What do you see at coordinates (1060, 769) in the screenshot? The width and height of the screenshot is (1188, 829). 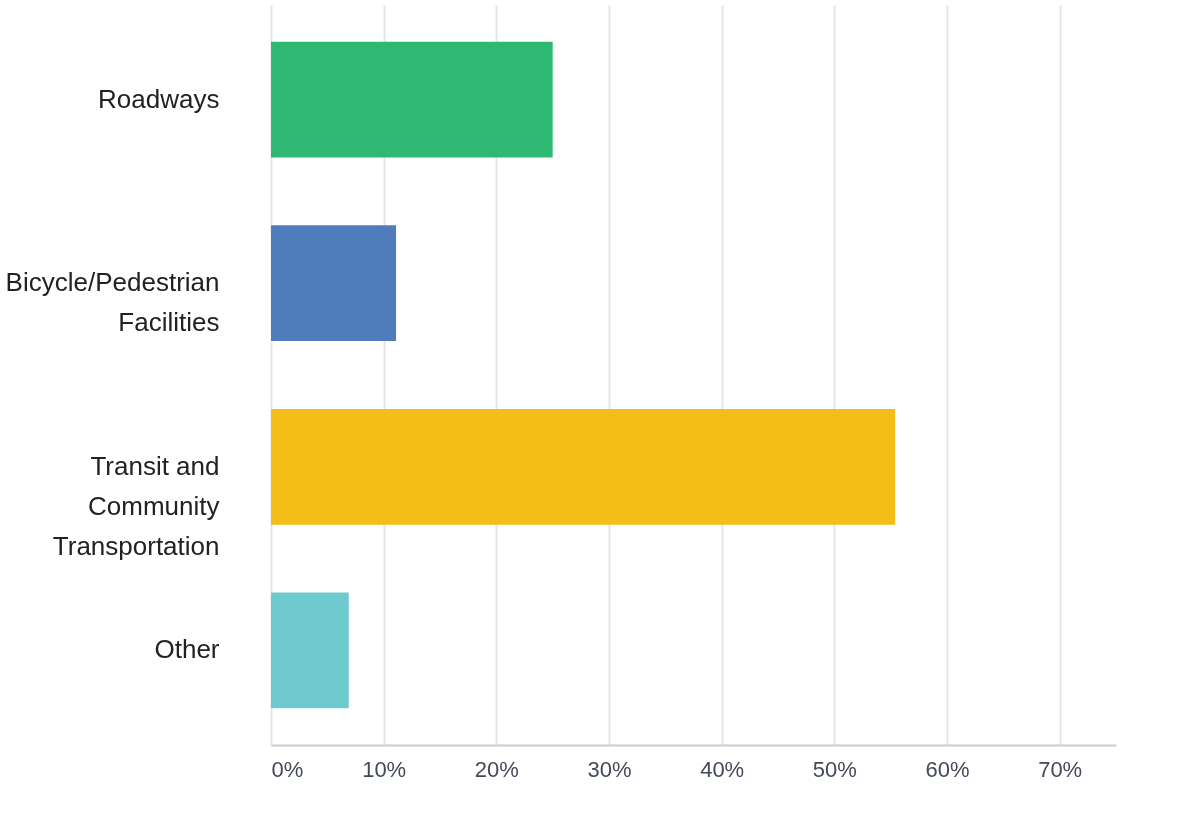 I see `x-tick-label: 70%` at bounding box center [1060, 769].